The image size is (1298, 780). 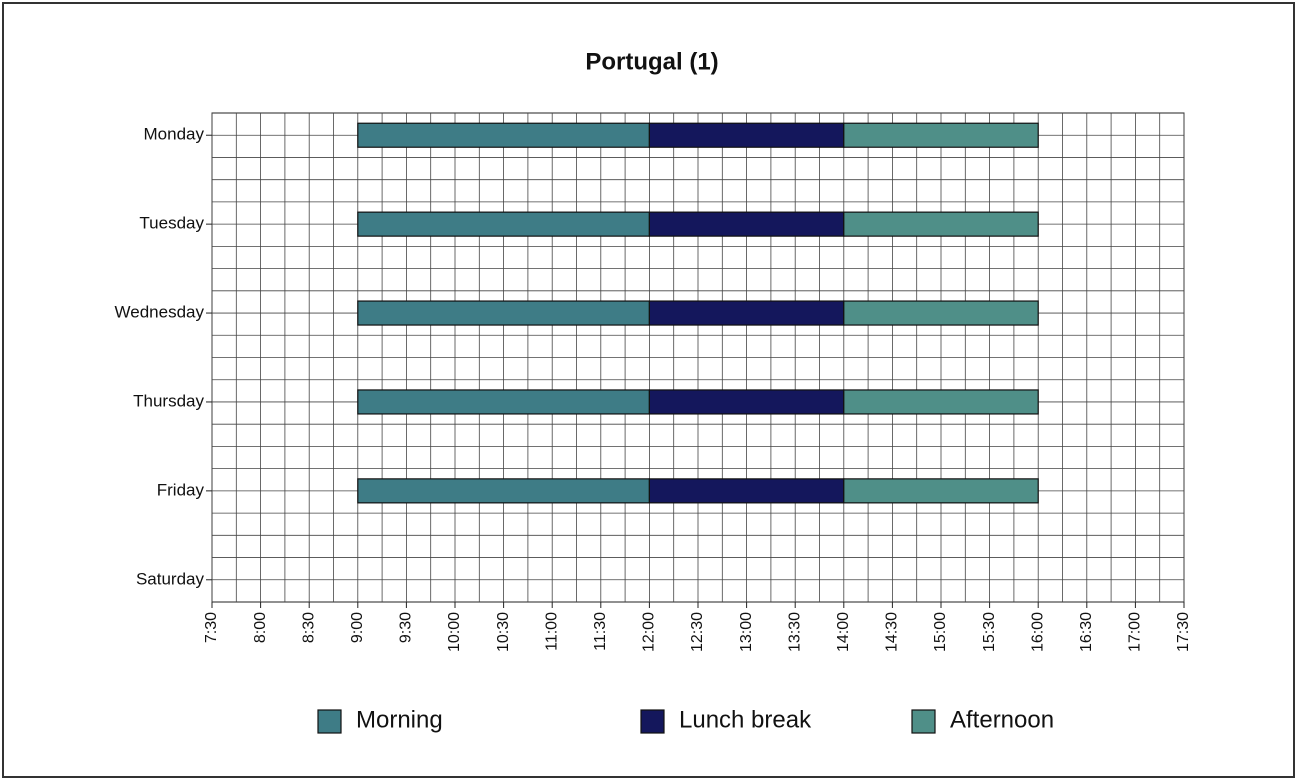 I want to click on y-tick-label: Wednesday, so click(x=160, y=312).